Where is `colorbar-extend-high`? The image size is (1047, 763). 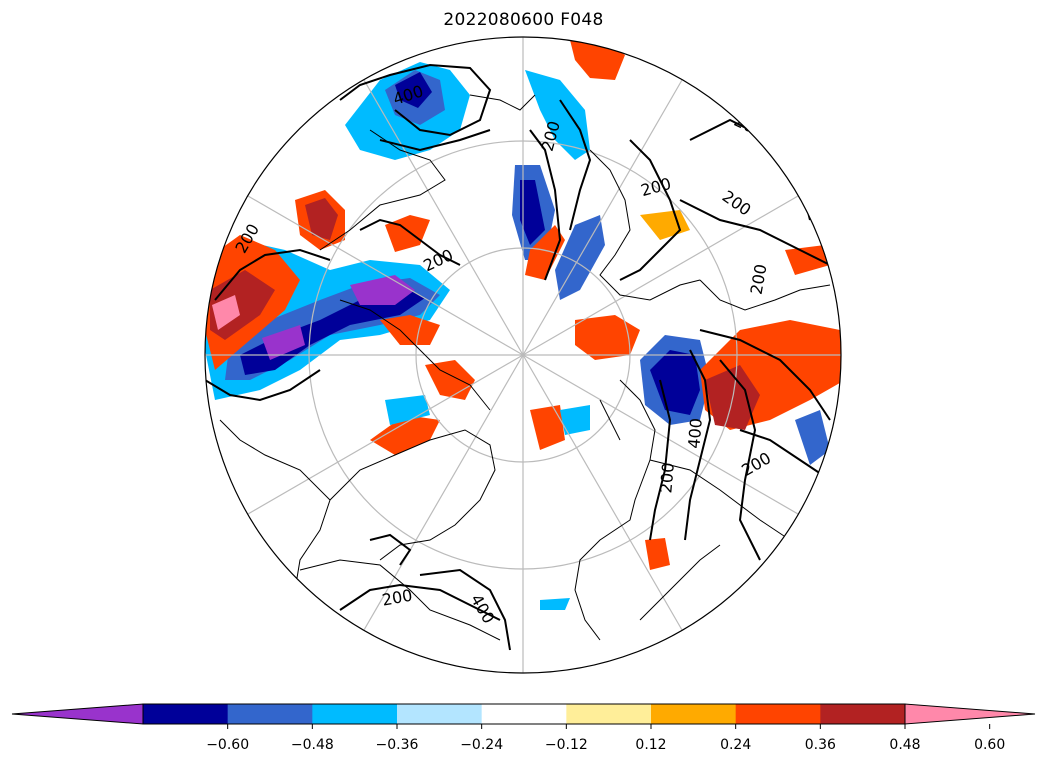
colorbar-extend-high is located at coordinates (970, 714).